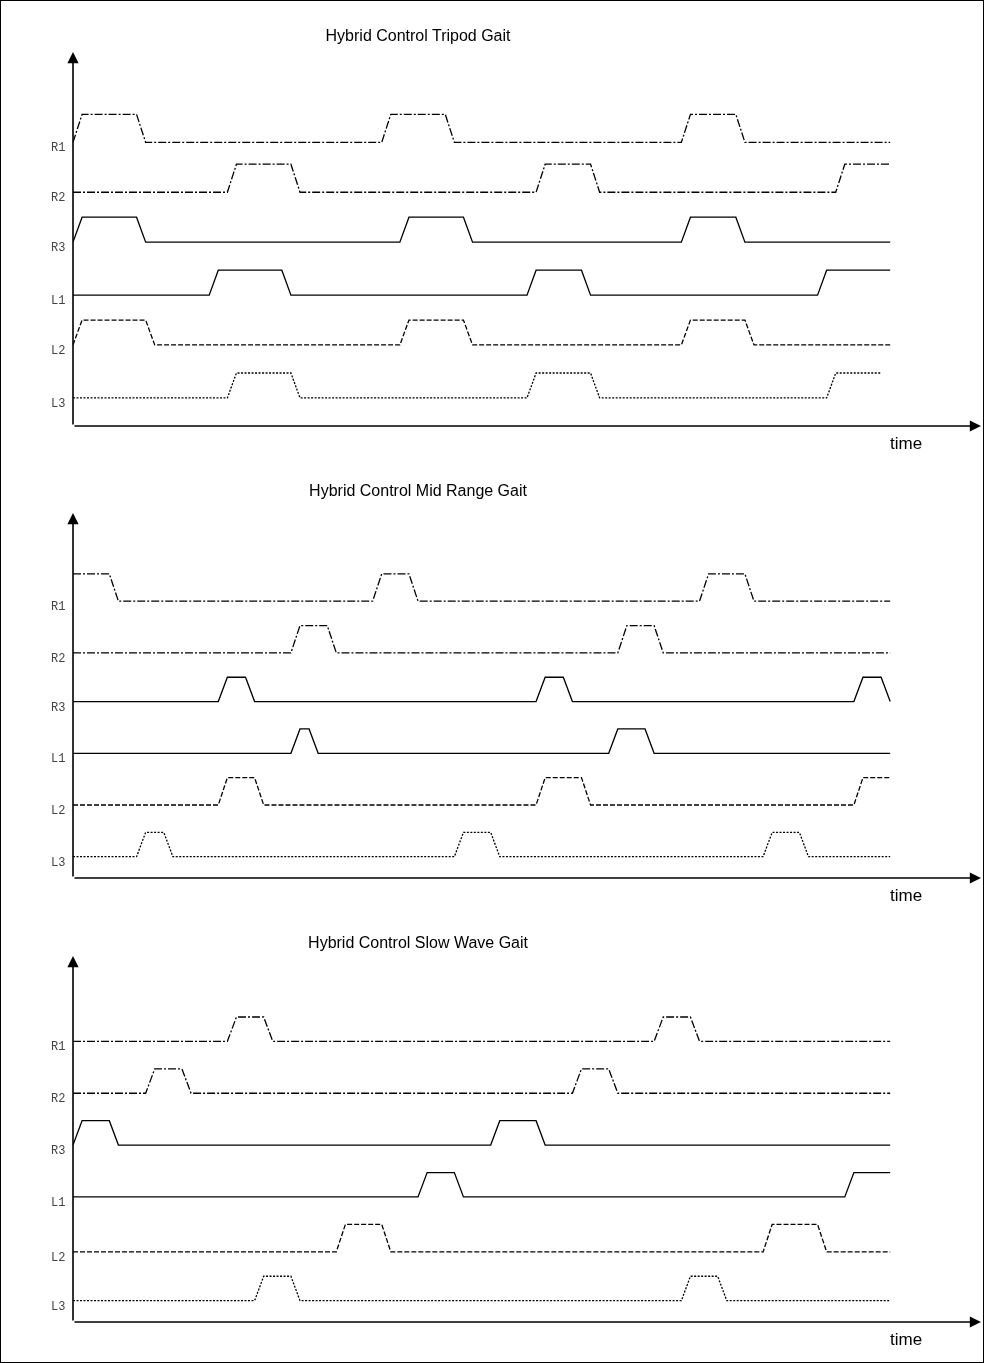 This screenshot has height=1363, width=984. Describe the element at coordinates (418, 942) in the screenshot. I see `chart-title: Hybrid Control Slow Wave Gait` at that location.